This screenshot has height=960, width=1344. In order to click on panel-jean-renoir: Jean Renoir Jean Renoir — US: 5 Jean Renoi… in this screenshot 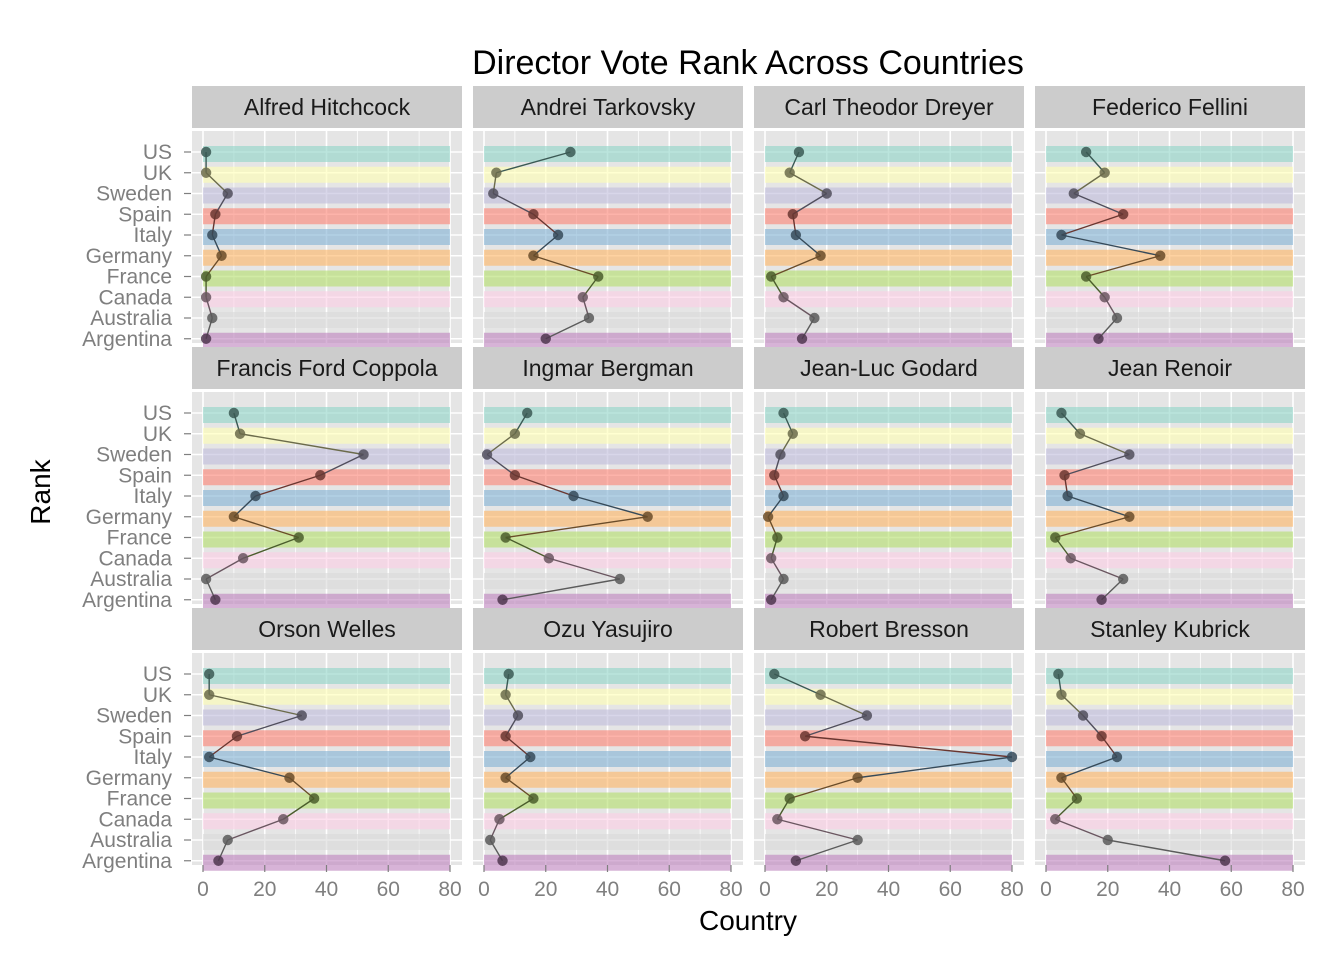, I will do `click(1170, 478)`.